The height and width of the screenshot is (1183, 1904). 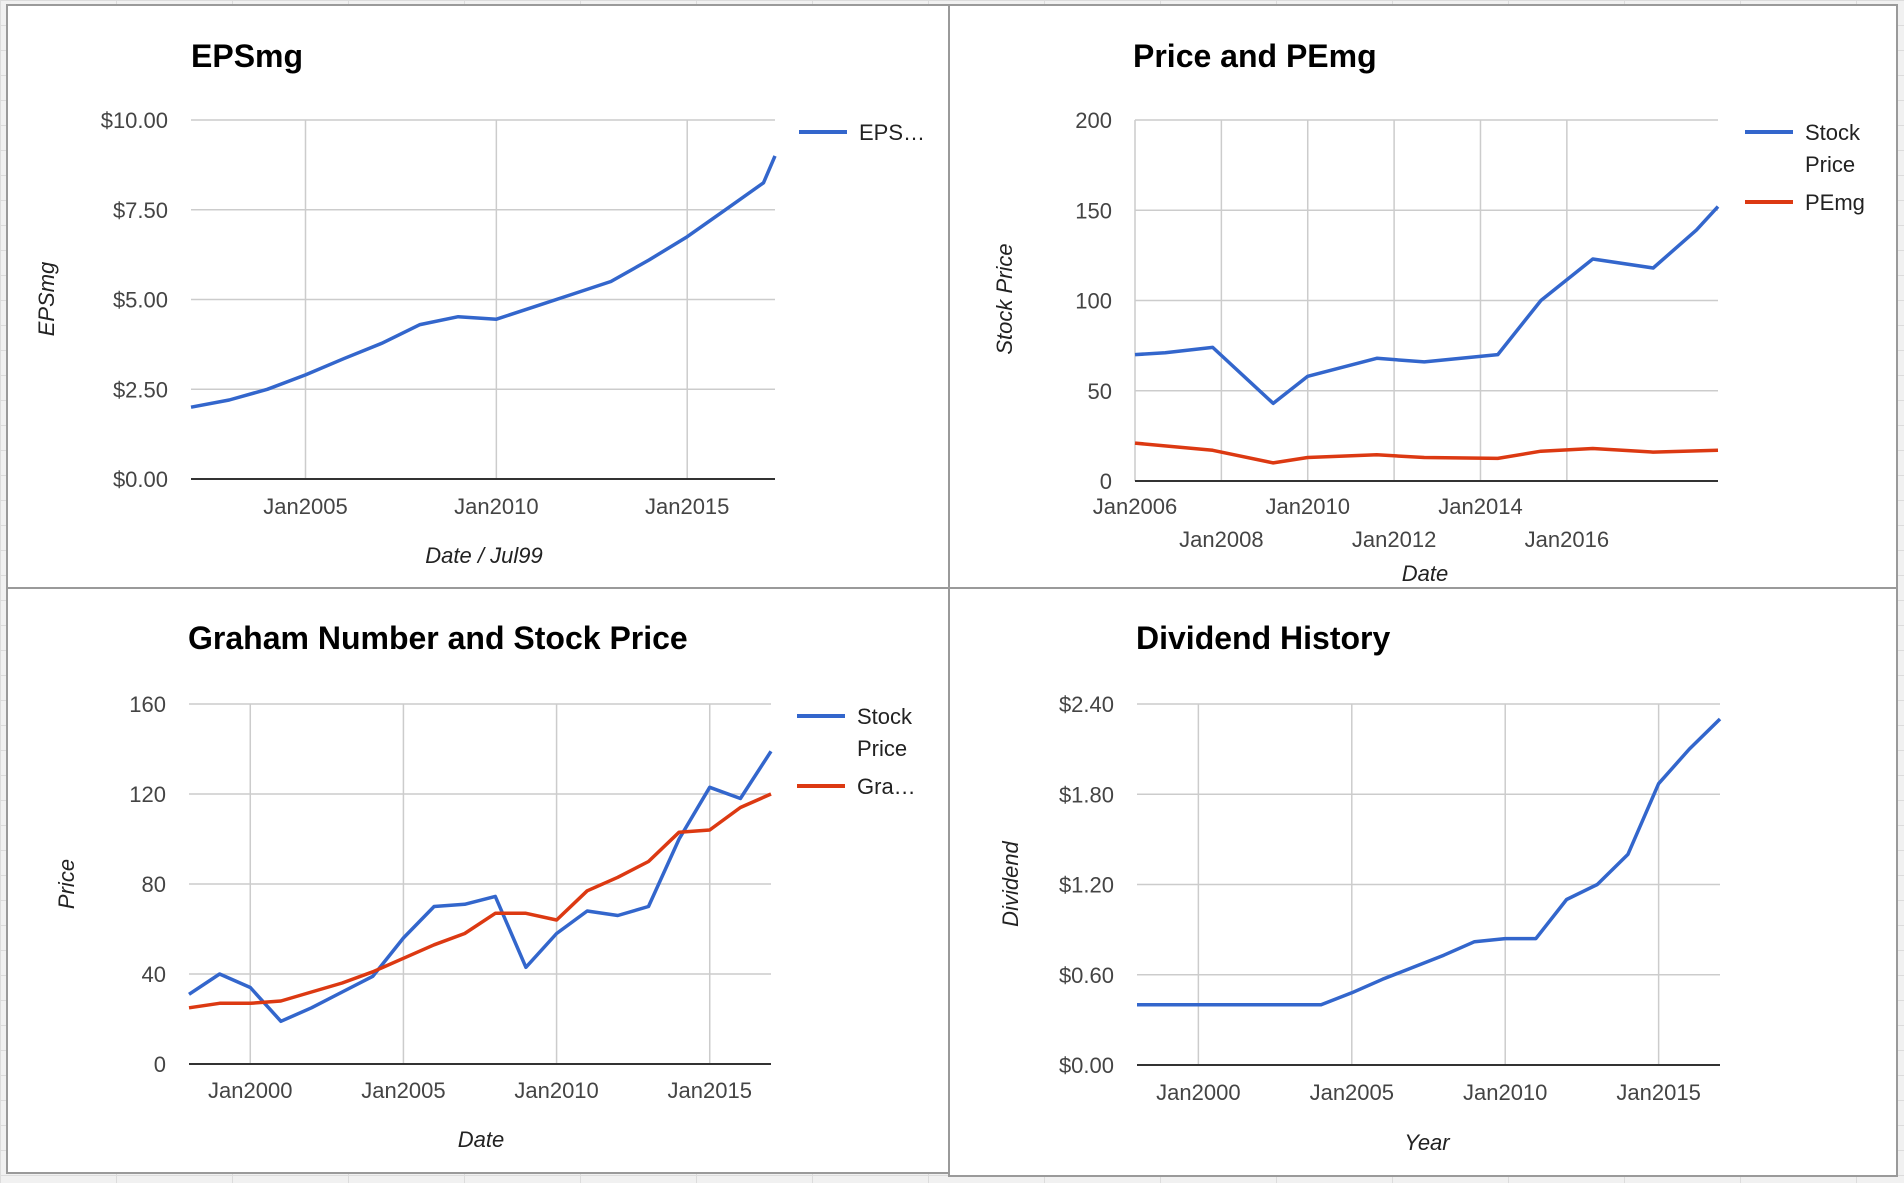 What do you see at coordinates (1093, 301) in the screenshot?
I see `y-tick-label: 100` at bounding box center [1093, 301].